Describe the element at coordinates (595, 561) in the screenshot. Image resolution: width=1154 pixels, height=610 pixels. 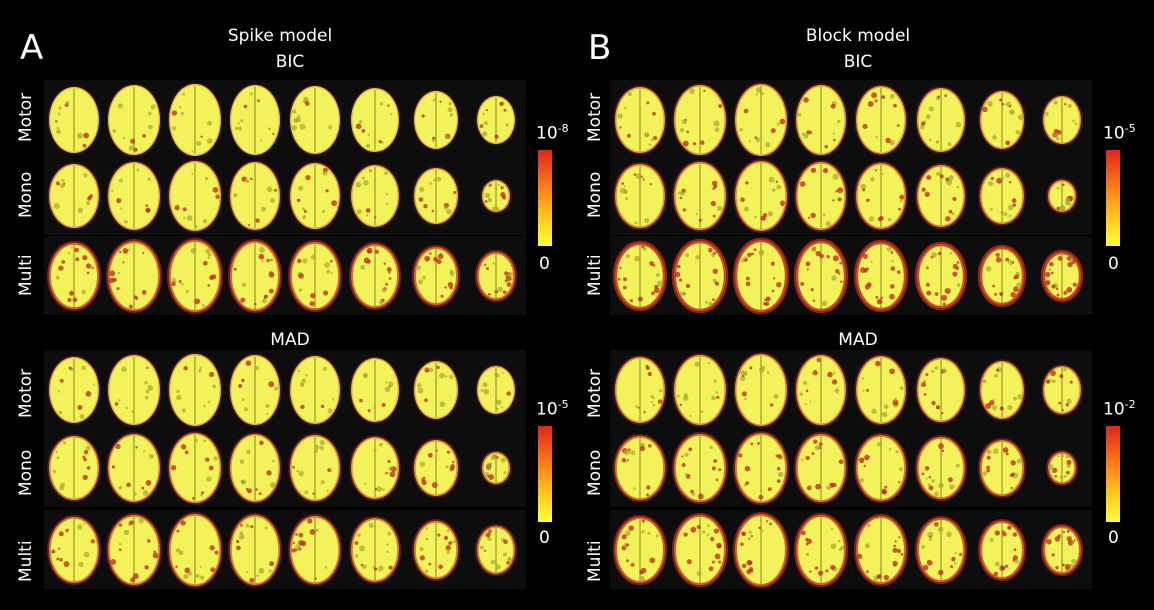
I see `row-label-b-mad-multi: Multi` at that location.